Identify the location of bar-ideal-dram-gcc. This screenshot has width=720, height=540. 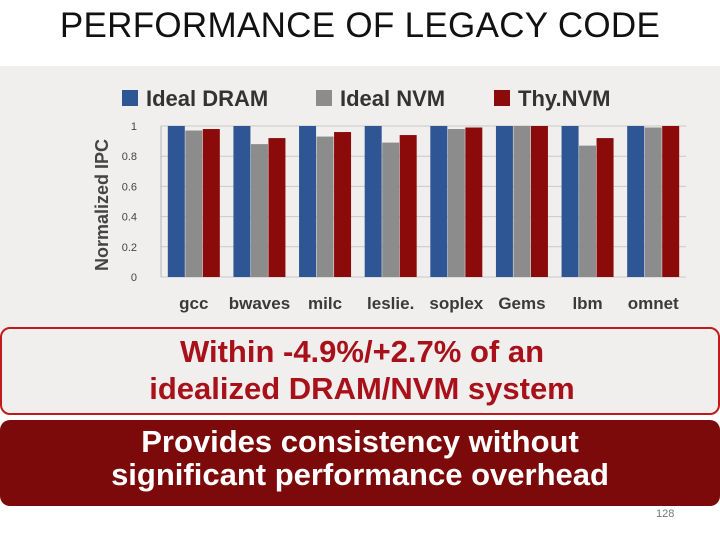
(176, 201).